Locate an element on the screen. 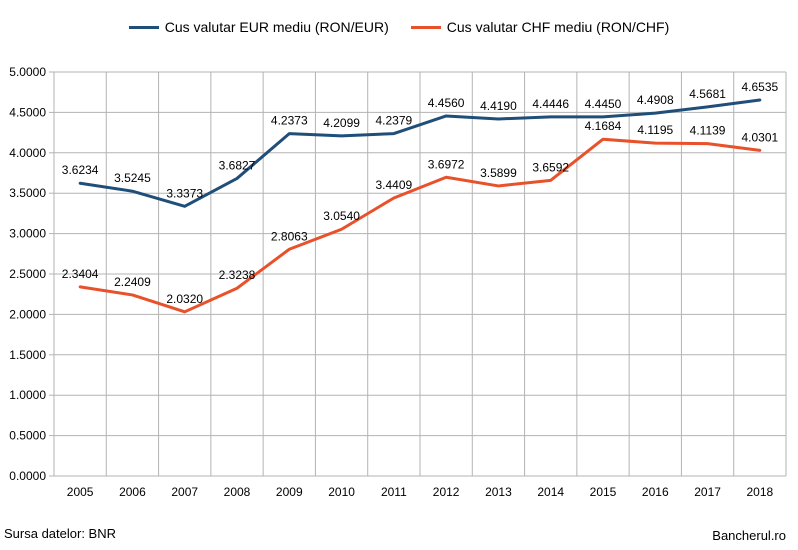  legend-item-chf: Cus valutar CHF mediu (RON/CHF) is located at coordinates (540, 27).